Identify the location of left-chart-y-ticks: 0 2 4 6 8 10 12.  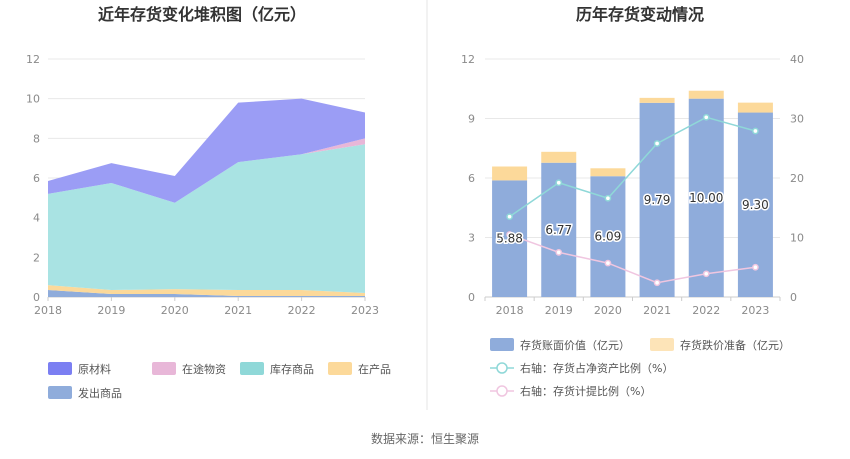
(33, 178).